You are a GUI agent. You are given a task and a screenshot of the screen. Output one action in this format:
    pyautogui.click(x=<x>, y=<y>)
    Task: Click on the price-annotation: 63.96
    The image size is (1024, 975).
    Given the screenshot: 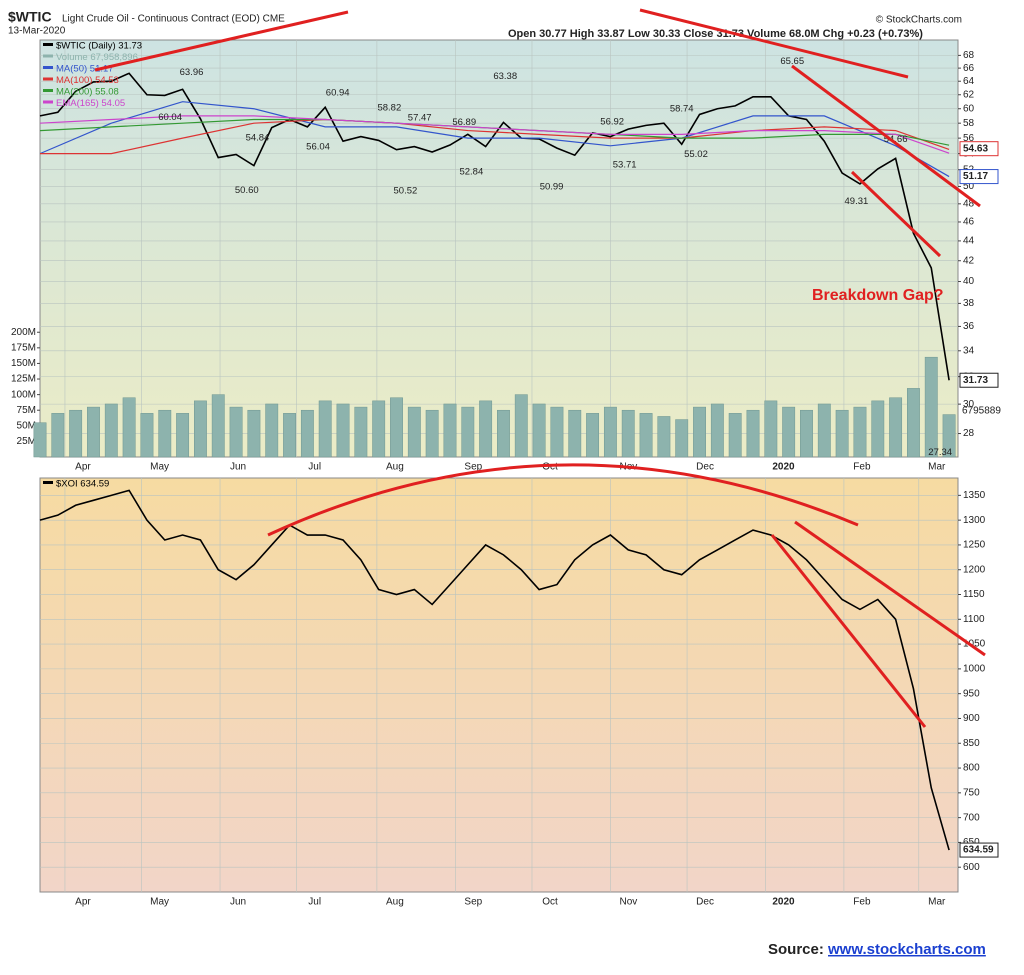 What is the action you would take?
    pyautogui.click(x=192, y=72)
    